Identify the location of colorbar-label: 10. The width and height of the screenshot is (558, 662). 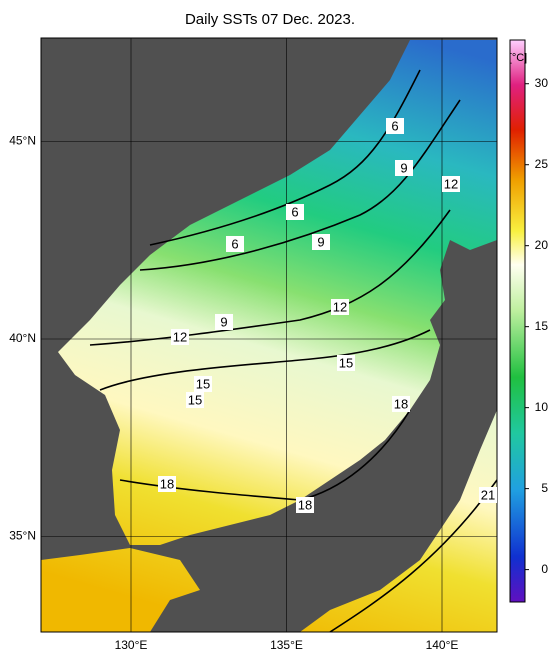
(542, 407).